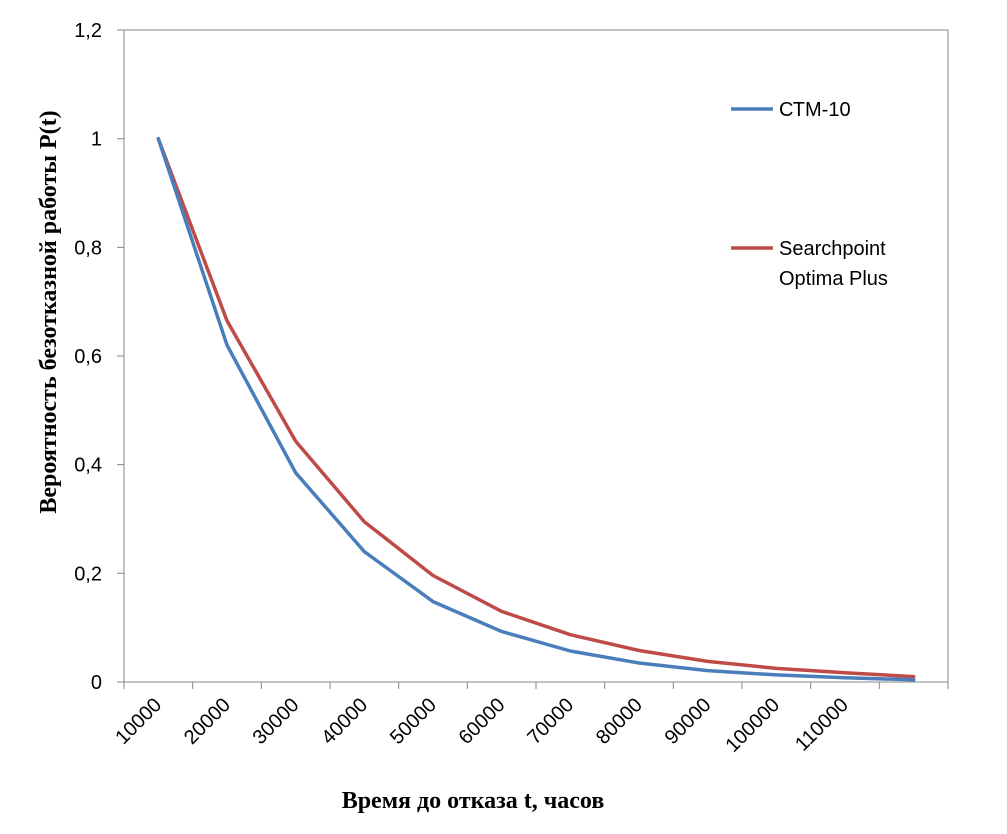 This screenshot has height=834, width=1007. Describe the element at coordinates (815, 110) in the screenshot. I see `legend-label: СТМ-10` at that location.